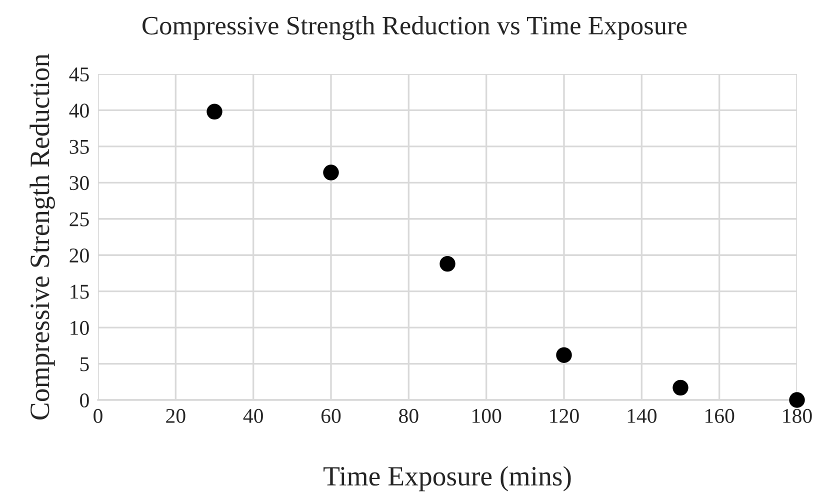 The width and height of the screenshot is (829, 503). Describe the element at coordinates (98, 415) in the screenshot. I see `x-tick-label: 0` at that location.